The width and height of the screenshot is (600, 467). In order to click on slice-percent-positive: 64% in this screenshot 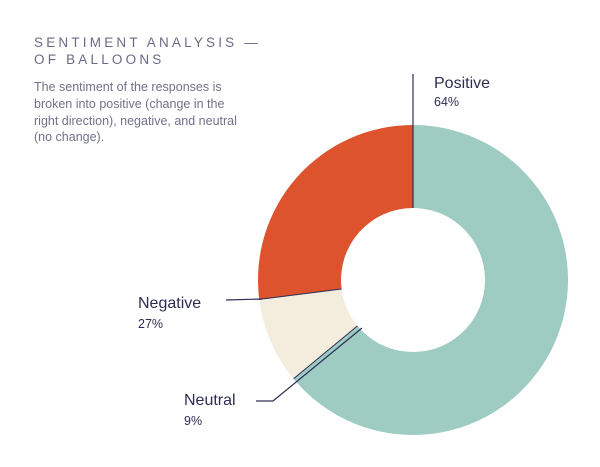, I will do `click(446, 102)`.